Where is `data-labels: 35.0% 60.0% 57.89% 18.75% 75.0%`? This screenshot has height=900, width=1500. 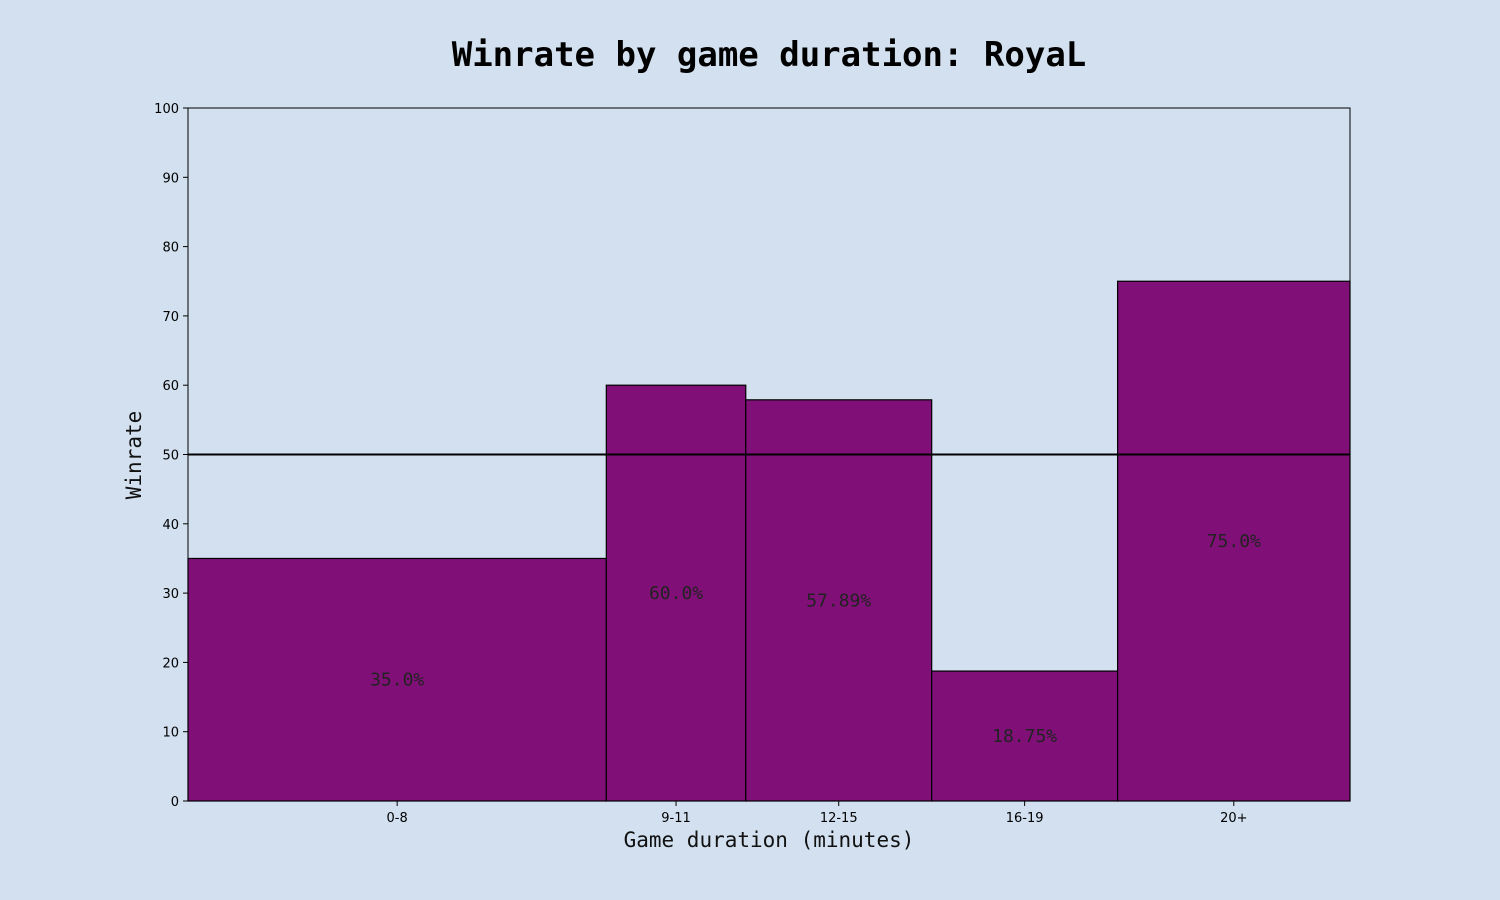
data-labels: 35.0% 60.0% 57.89% 18.75% 75.0% is located at coordinates (815, 639).